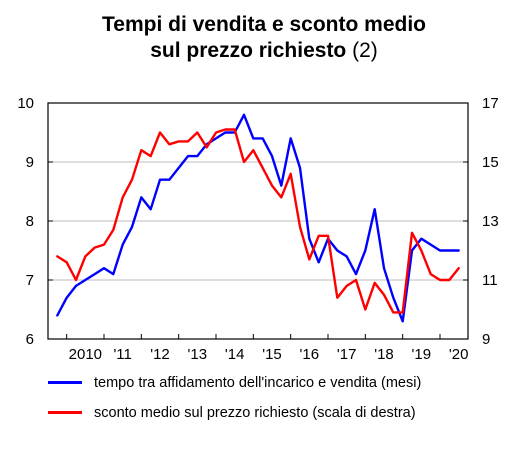  Describe the element at coordinates (65, 382) in the screenshot. I see `legend-swatch-blue` at that location.